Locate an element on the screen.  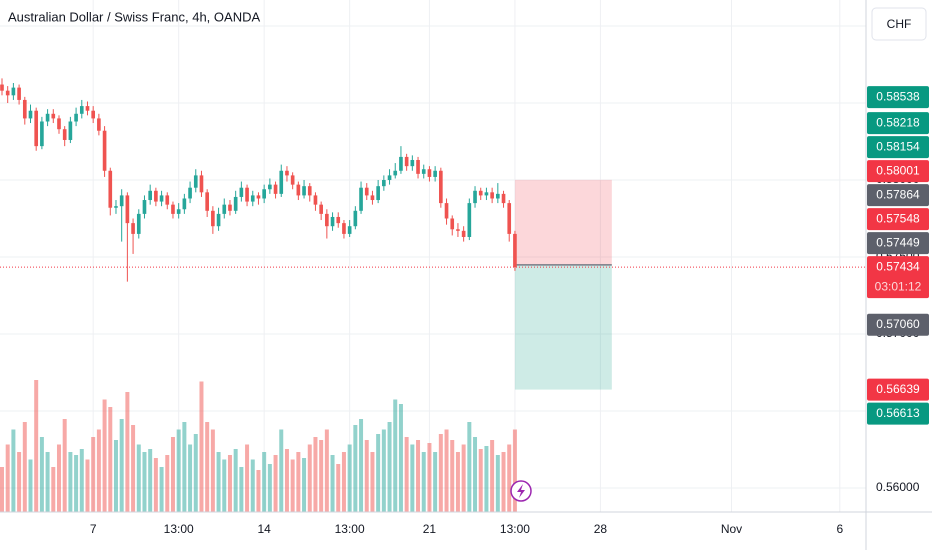
currency-button is located at coordinates (899, 24).